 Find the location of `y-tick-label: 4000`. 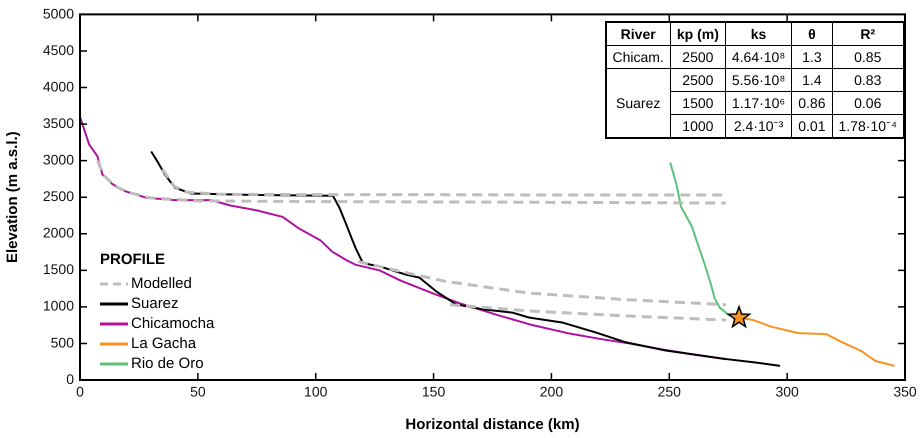

y-tick-label: 4000 is located at coordinates (58, 86).